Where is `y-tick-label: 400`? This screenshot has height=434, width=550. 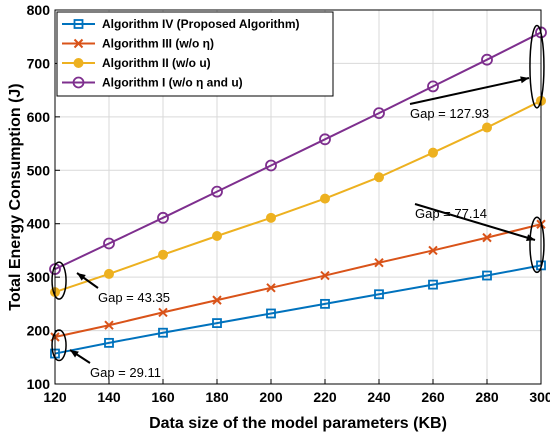 y-tick-label: 400 is located at coordinates (39, 224).